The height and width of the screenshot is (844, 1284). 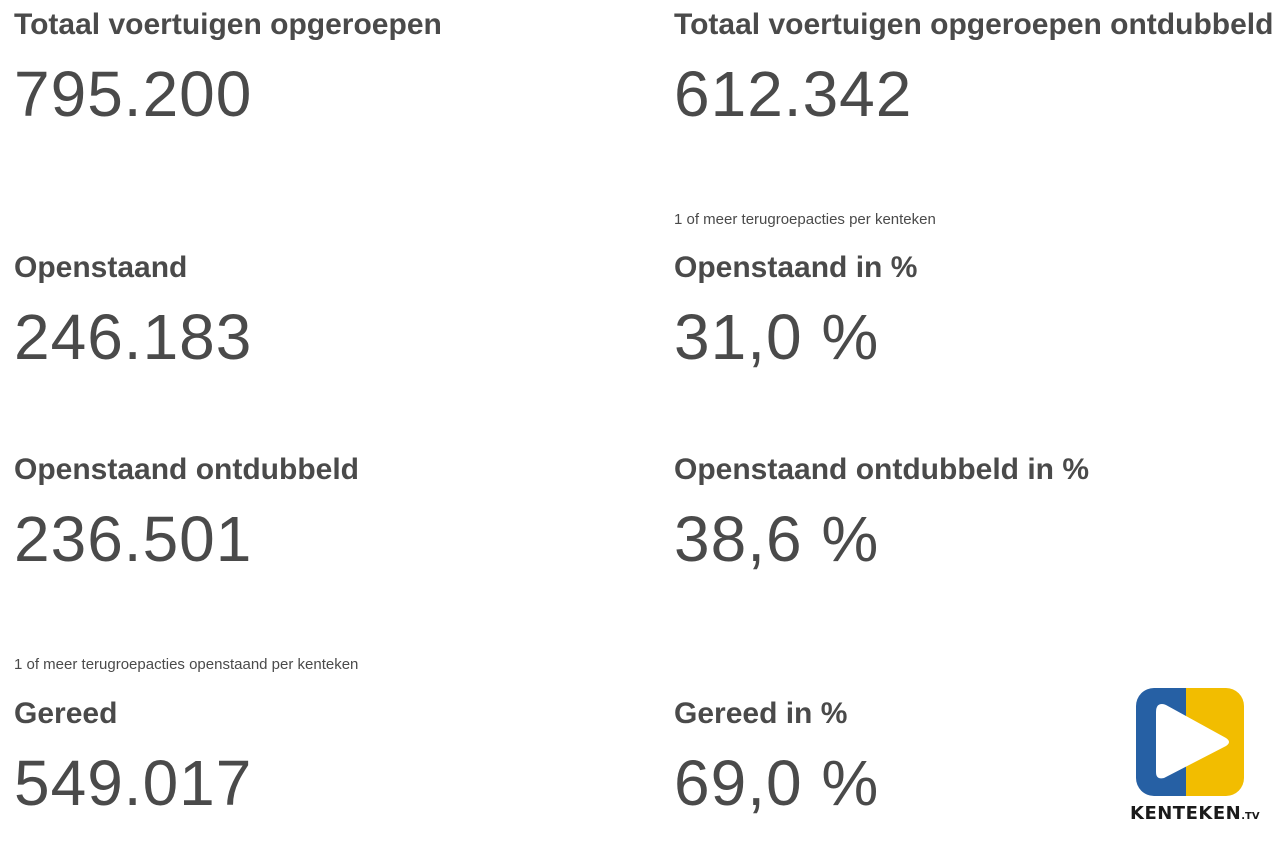 What do you see at coordinates (186, 469) in the screenshot?
I see `stat-title: Openstaand ontdubbeld` at bounding box center [186, 469].